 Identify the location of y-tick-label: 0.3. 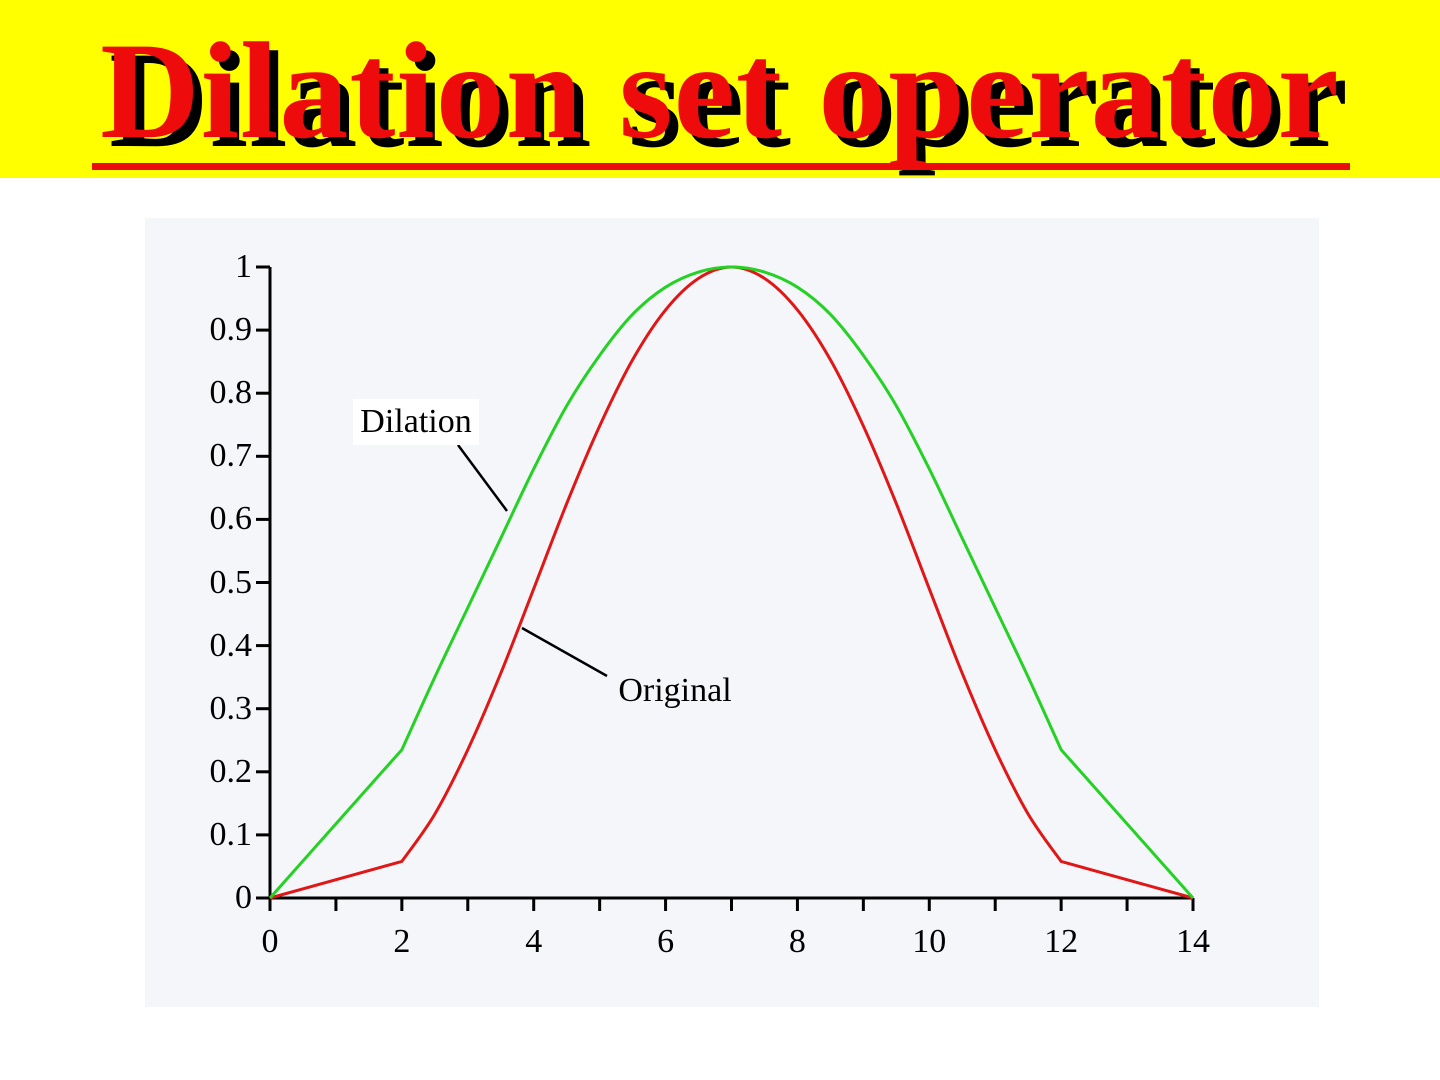
(231, 708).